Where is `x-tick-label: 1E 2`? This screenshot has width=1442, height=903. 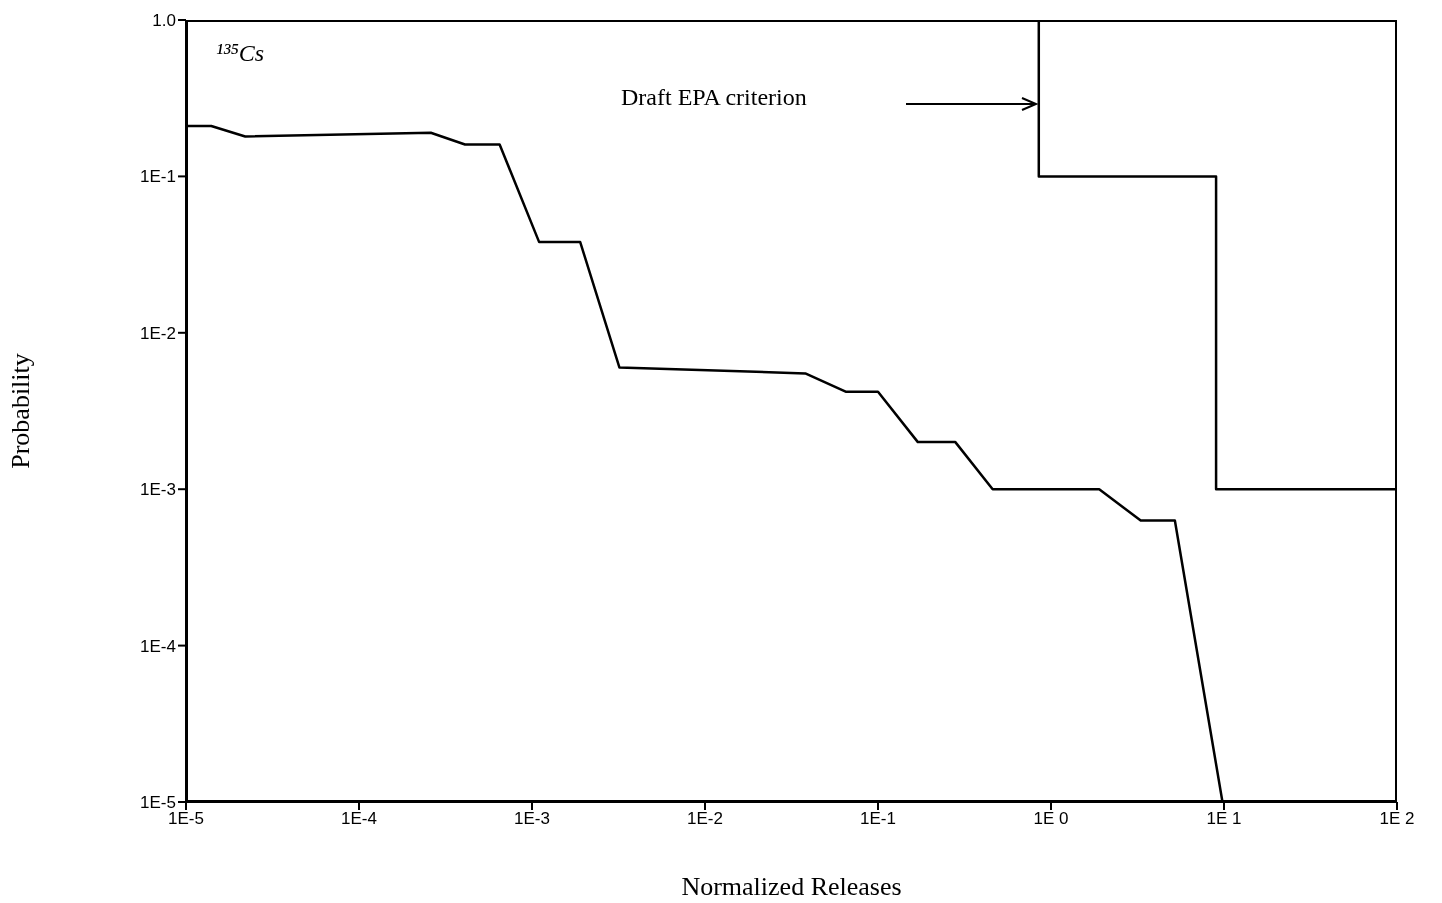 x-tick-label: 1E 2 is located at coordinates (1397, 819).